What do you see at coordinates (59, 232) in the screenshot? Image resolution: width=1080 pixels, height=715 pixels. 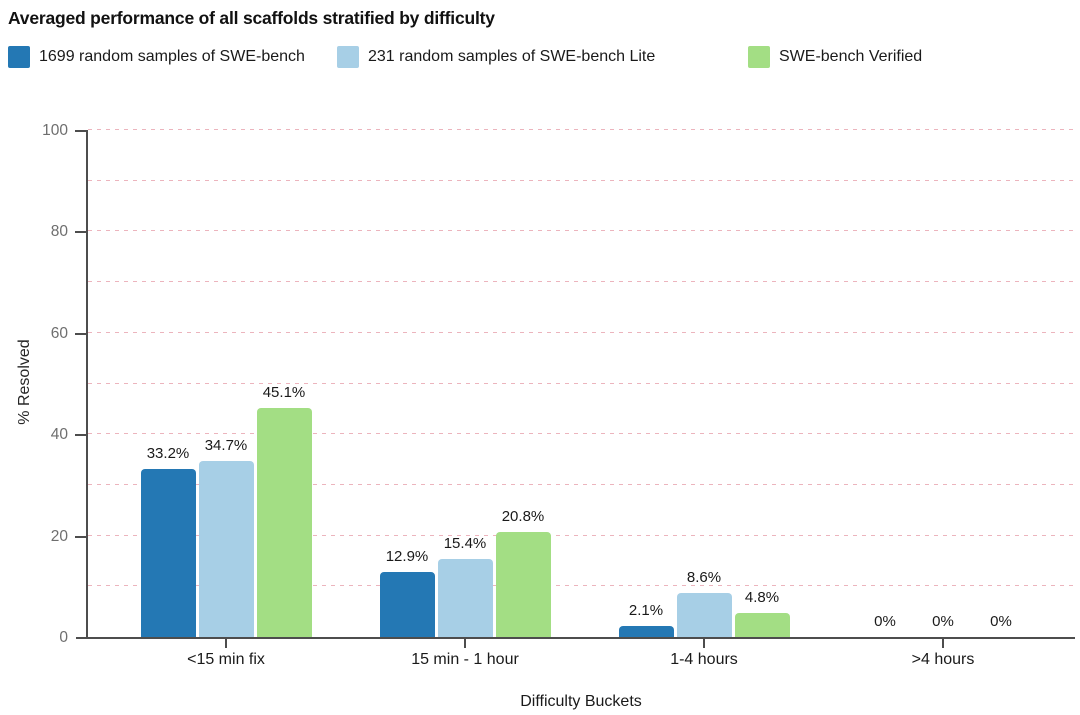 I see `y-tick-label: 80` at bounding box center [59, 232].